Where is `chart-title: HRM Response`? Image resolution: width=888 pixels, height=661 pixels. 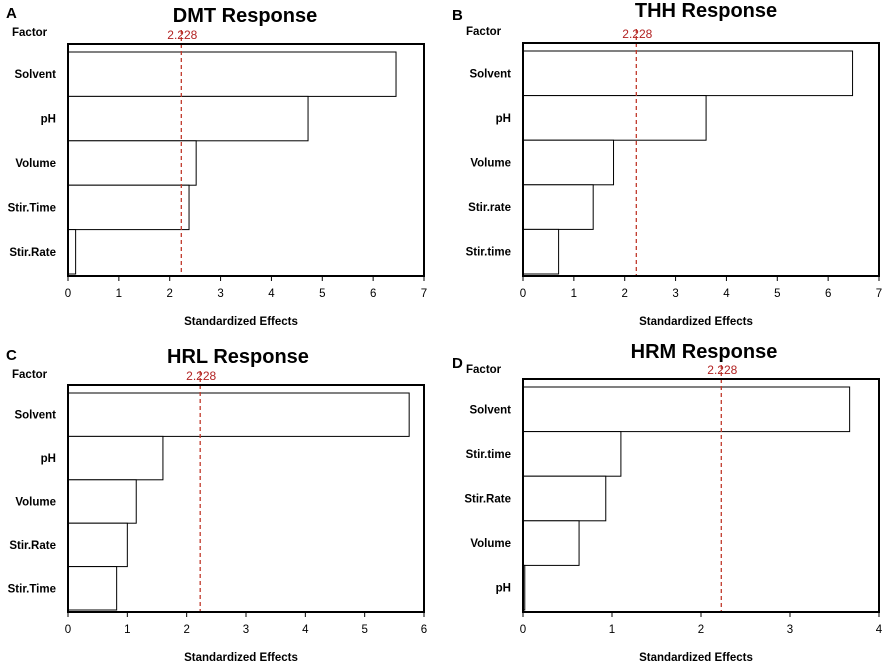 chart-title: HRM Response is located at coordinates (704, 352).